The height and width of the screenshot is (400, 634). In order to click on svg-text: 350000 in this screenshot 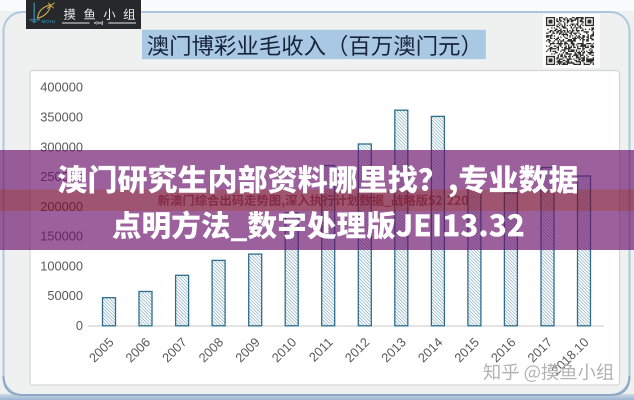, I will do `click(61, 117)`.